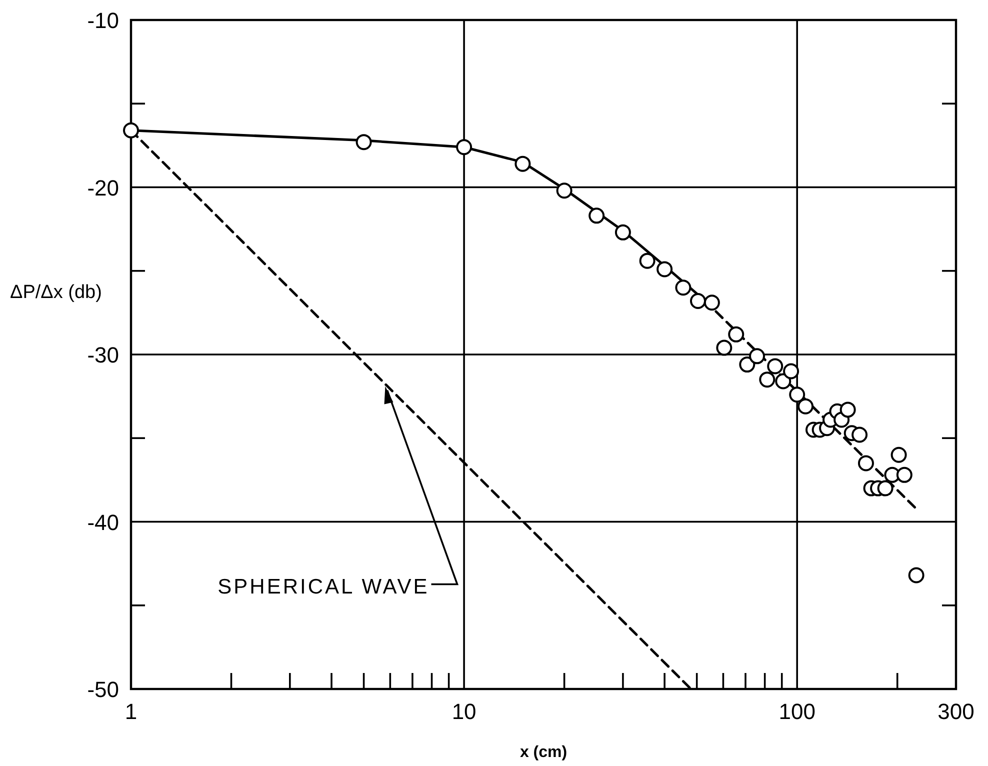 The height and width of the screenshot is (766, 988). Describe the element at coordinates (797, 711) in the screenshot. I see `x-tick-label: 100` at that location.